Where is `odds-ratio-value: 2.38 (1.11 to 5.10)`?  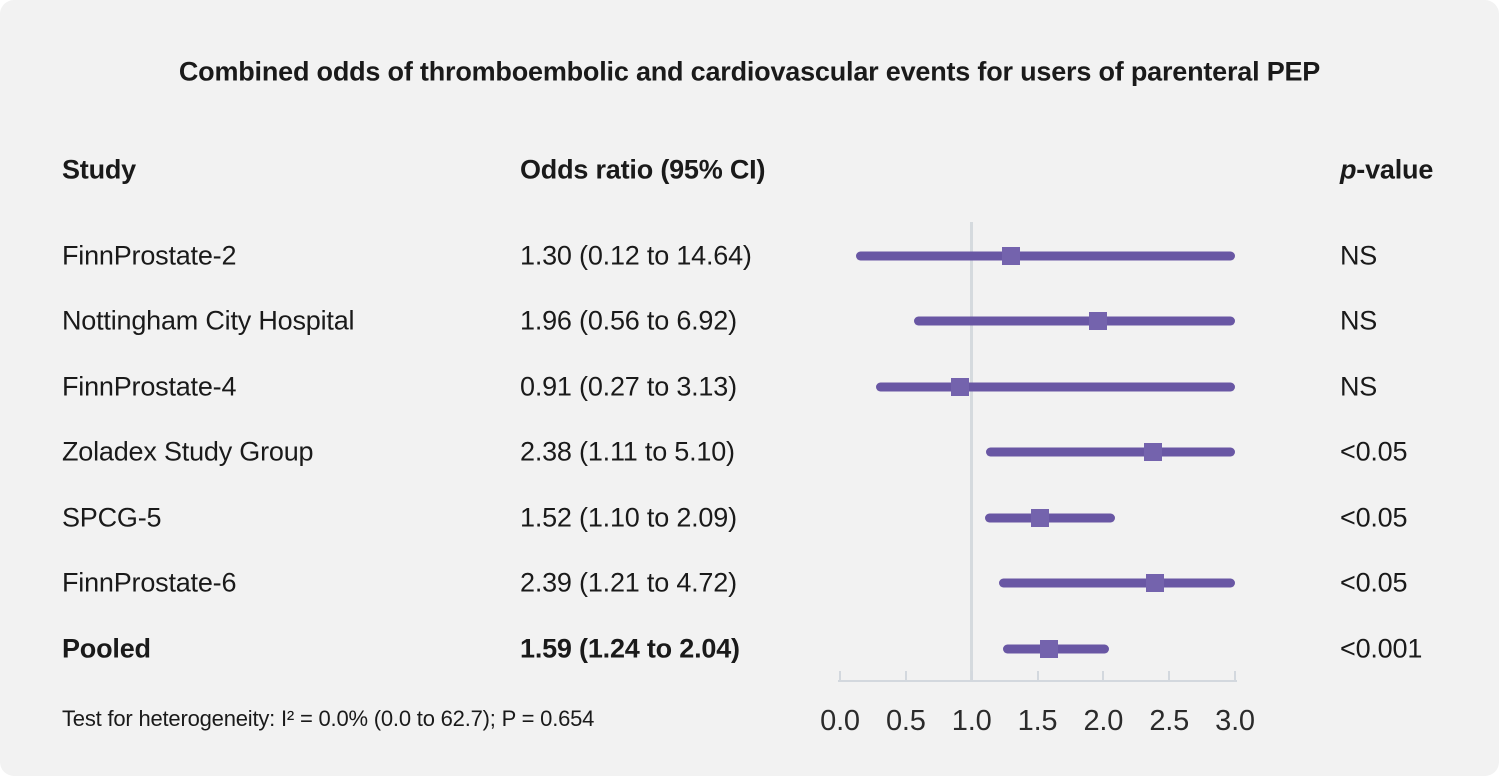 odds-ratio-value: 2.38 (1.11 to 5.10) is located at coordinates (627, 451).